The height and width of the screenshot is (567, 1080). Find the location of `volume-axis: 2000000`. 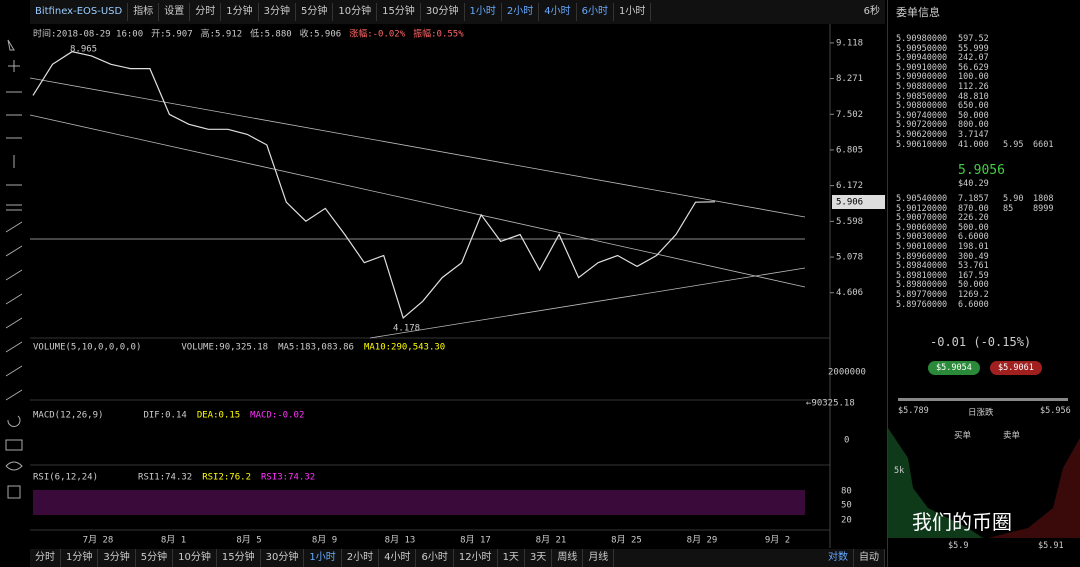

volume-axis: 2000000 is located at coordinates (847, 373).